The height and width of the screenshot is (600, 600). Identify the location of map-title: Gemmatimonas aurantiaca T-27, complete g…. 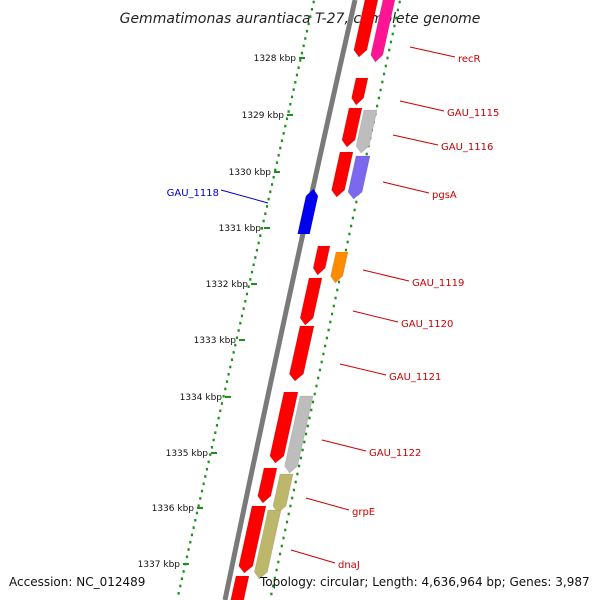
(300, 19).